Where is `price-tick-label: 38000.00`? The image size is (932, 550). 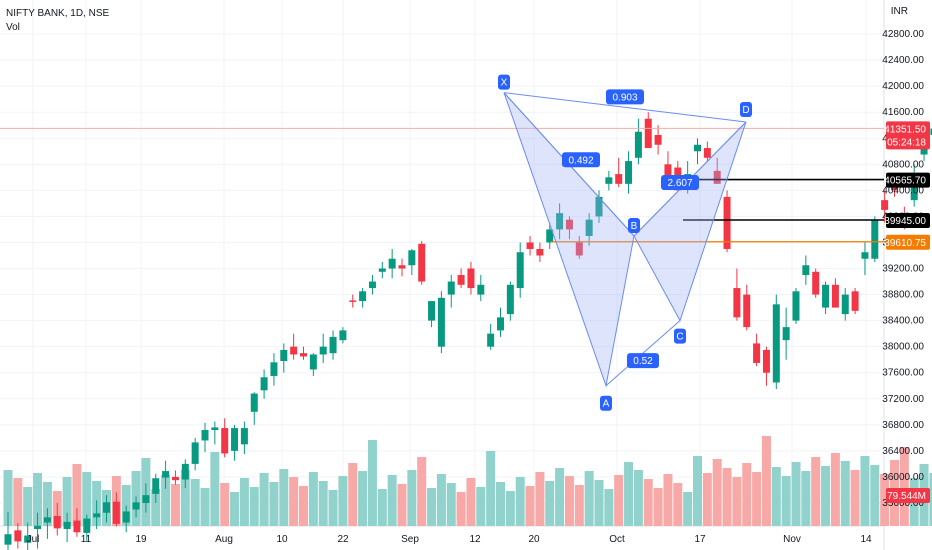
price-tick-label: 38000.00 is located at coordinates (903, 347).